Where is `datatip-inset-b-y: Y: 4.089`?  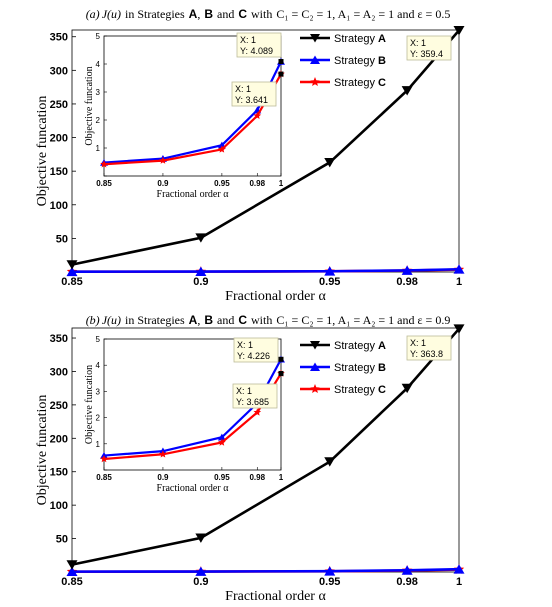 datatip-inset-b-y: Y: 4.089 is located at coordinates (256, 51).